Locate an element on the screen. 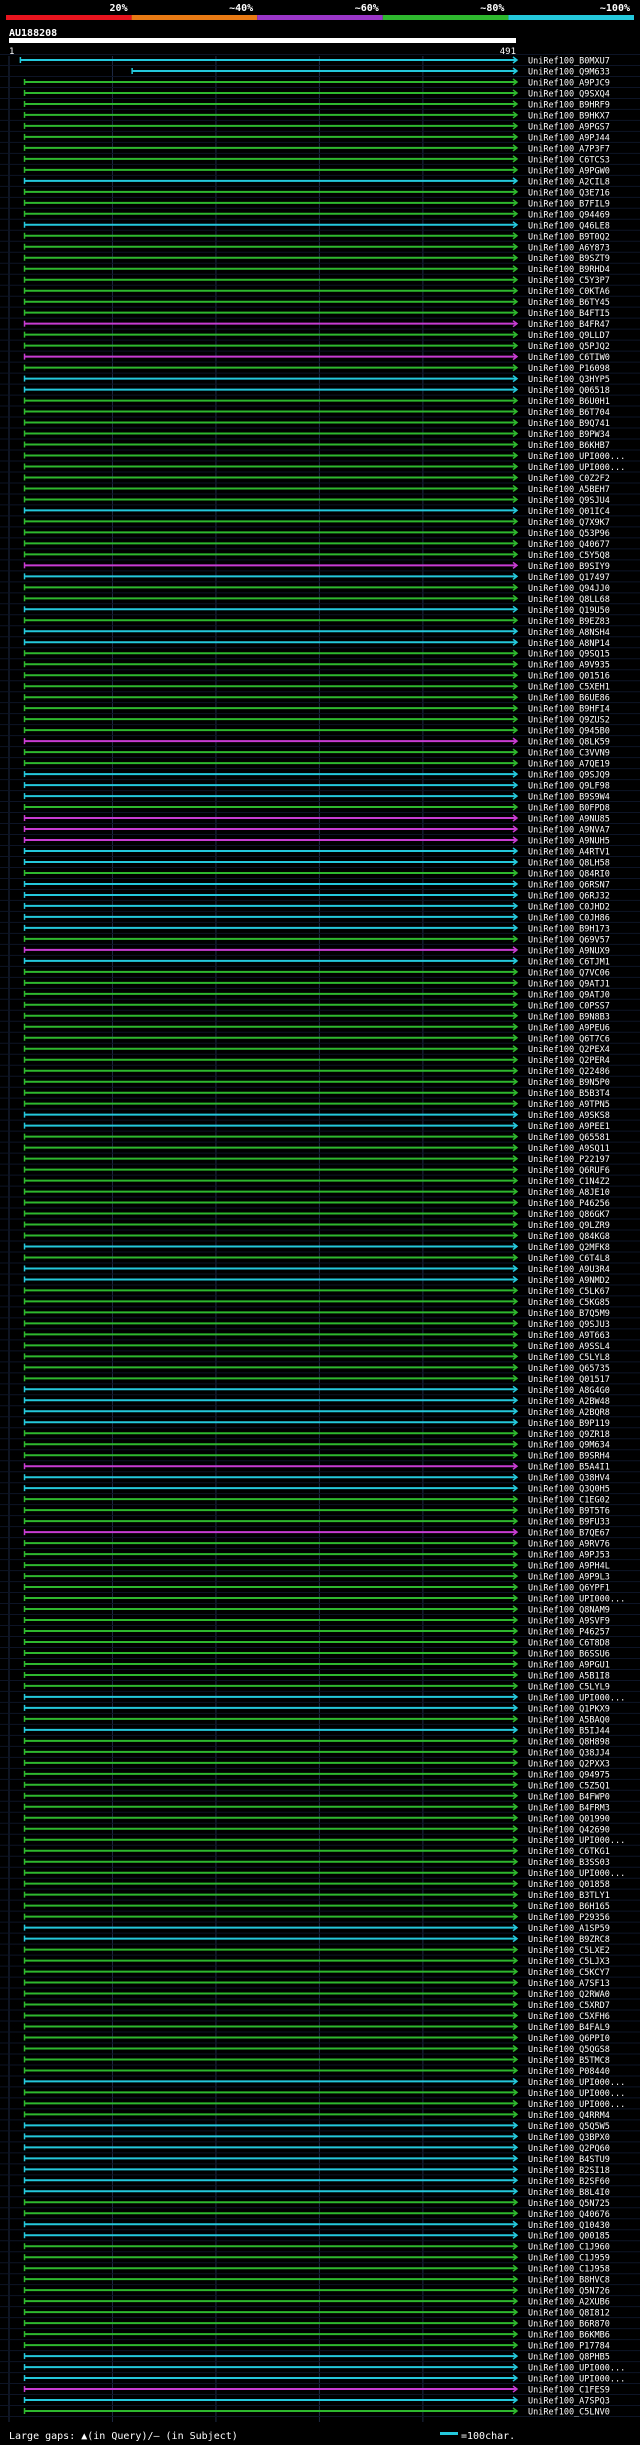 This screenshot has height=2445, width=640. hit-label: UniRef100_B6TY45 is located at coordinates (569, 303).